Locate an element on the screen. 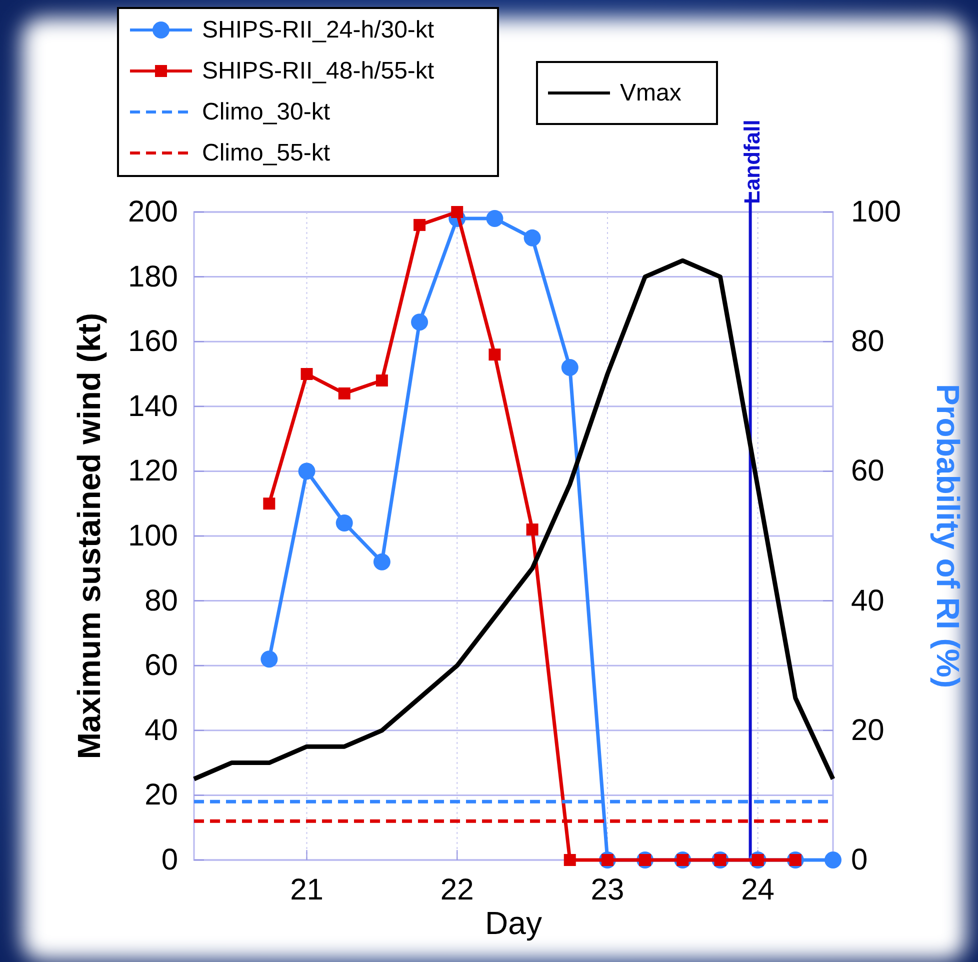 The height and width of the screenshot is (962, 978). x-tick-label: 24 is located at coordinates (758, 890).